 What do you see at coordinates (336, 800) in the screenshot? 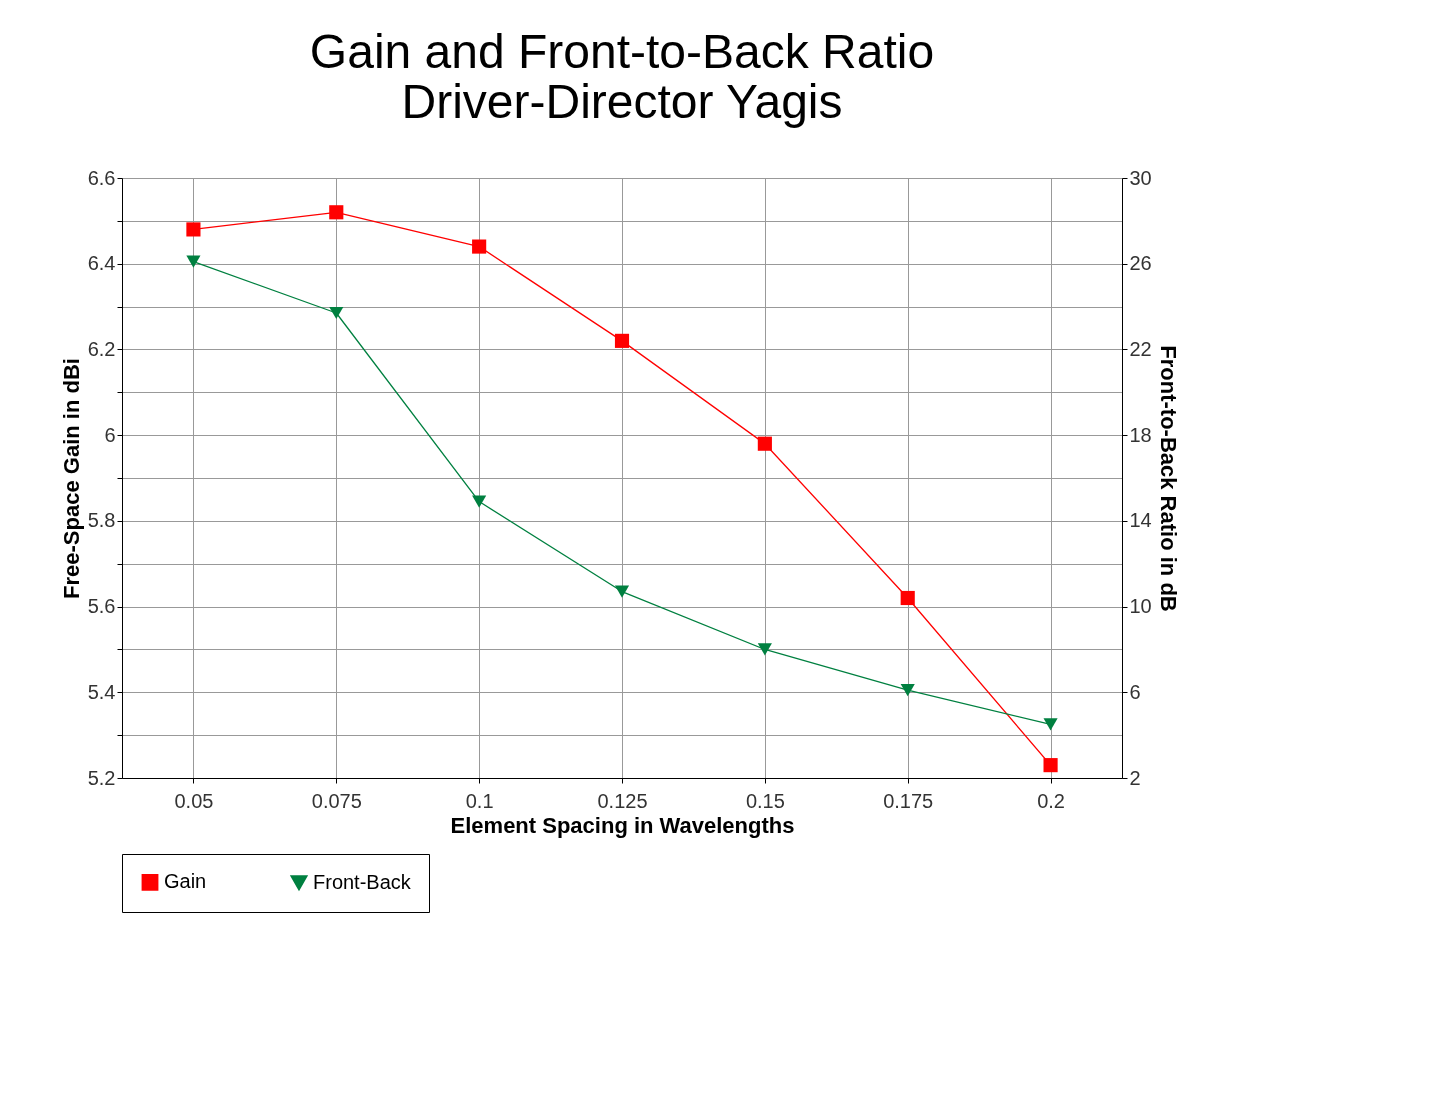
I see `x-tick-label: 0.075` at bounding box center [336, 800].